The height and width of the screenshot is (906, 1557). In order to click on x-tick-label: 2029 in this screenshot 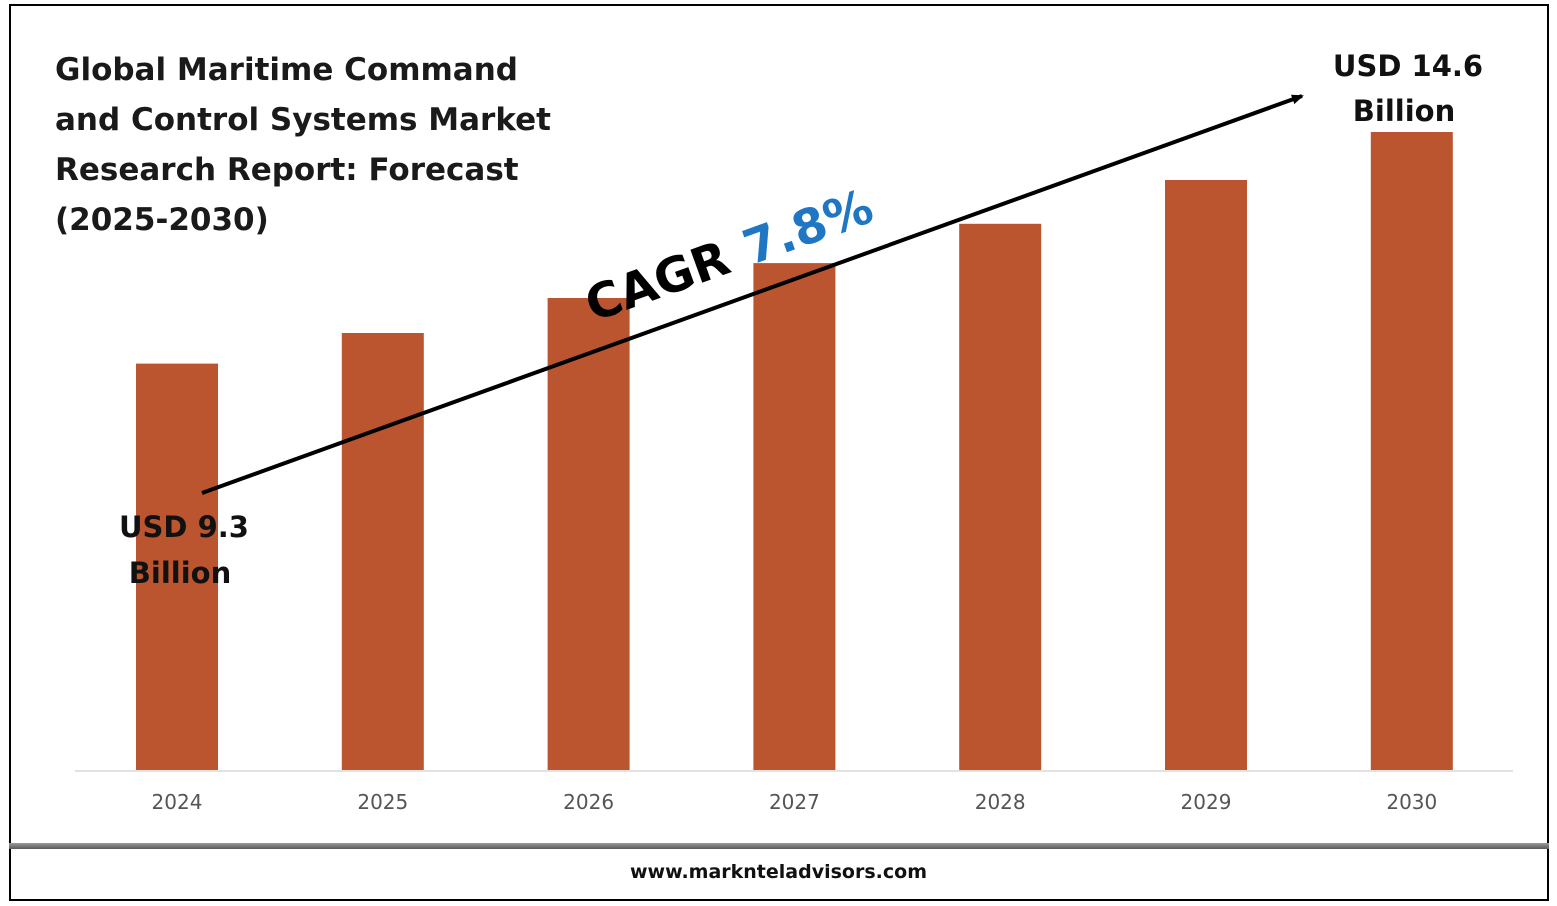, I will do `click(1206, 802)`.